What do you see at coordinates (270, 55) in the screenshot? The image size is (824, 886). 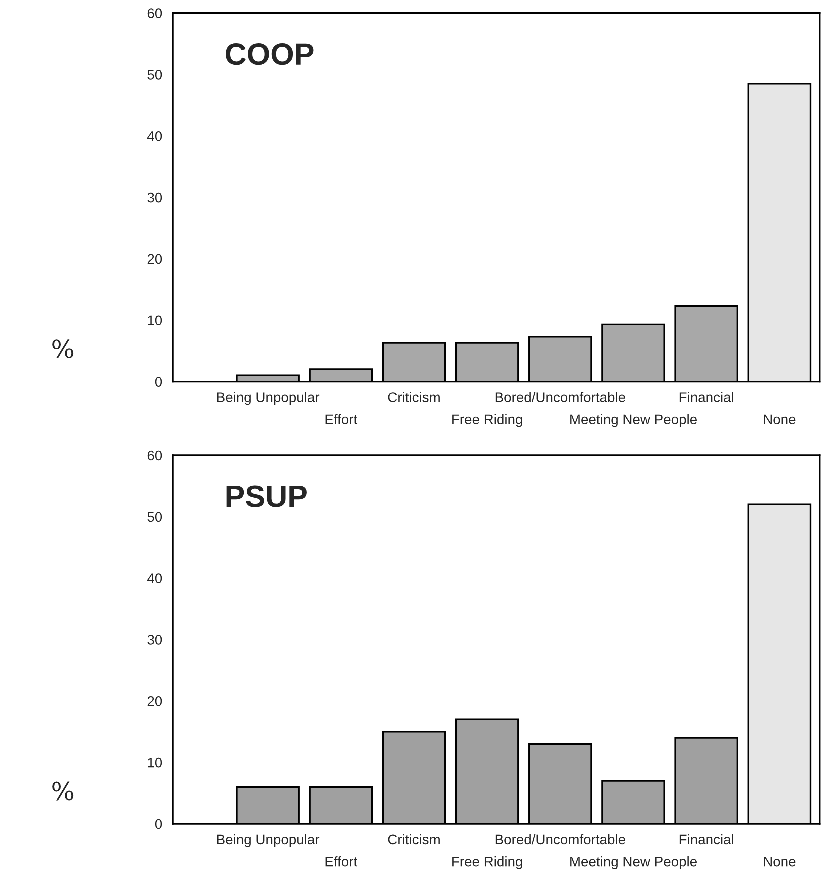 I see `text: COOP` at bounding box center [270, 55].